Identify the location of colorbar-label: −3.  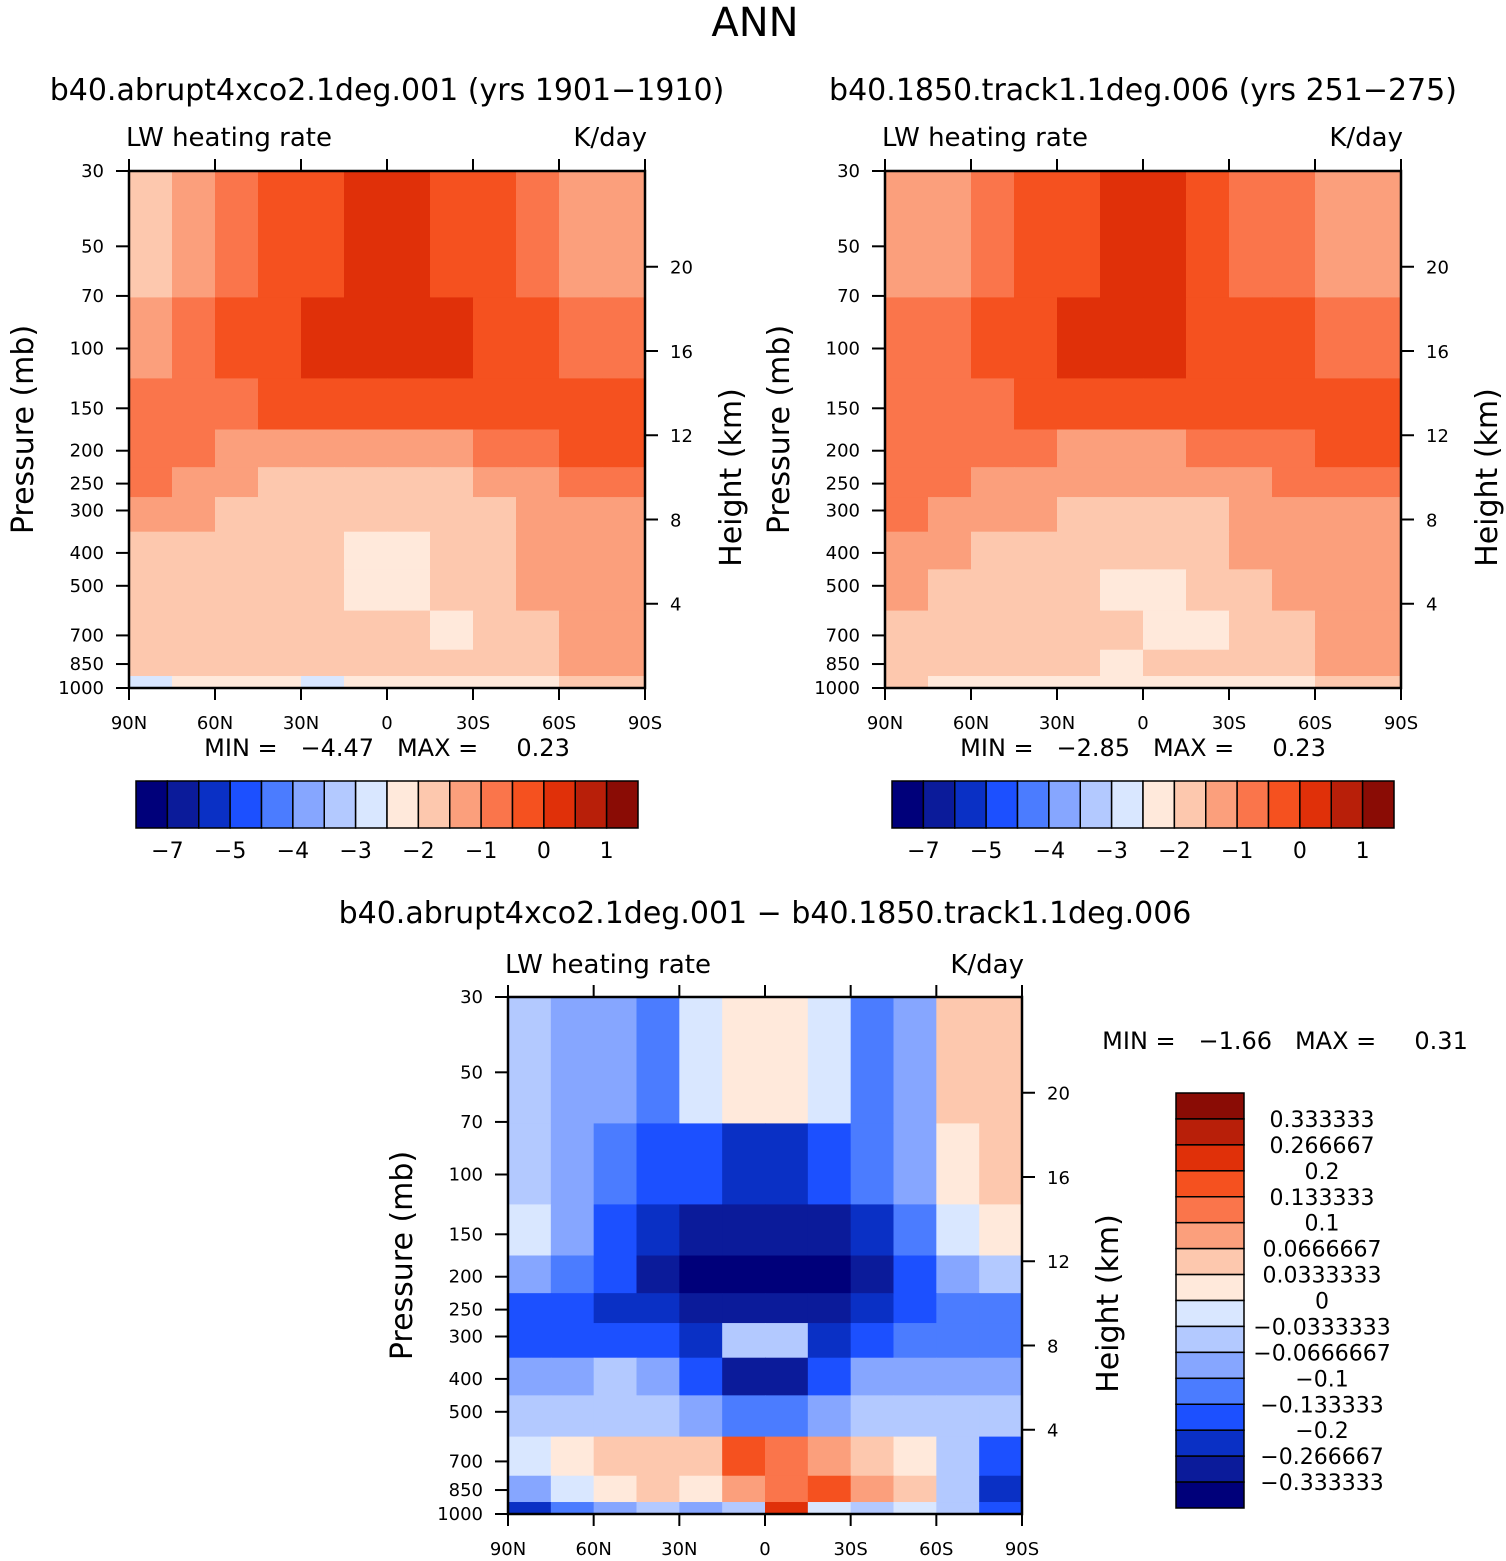
(1111, 851).